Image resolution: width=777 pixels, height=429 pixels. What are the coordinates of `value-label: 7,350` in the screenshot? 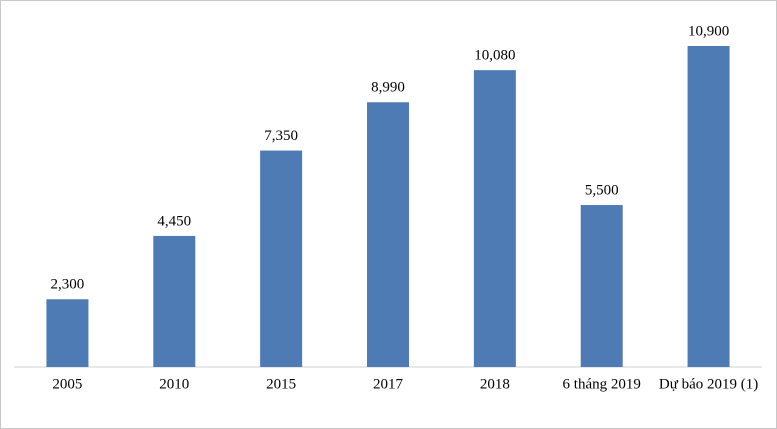 It's located at (281, 136).